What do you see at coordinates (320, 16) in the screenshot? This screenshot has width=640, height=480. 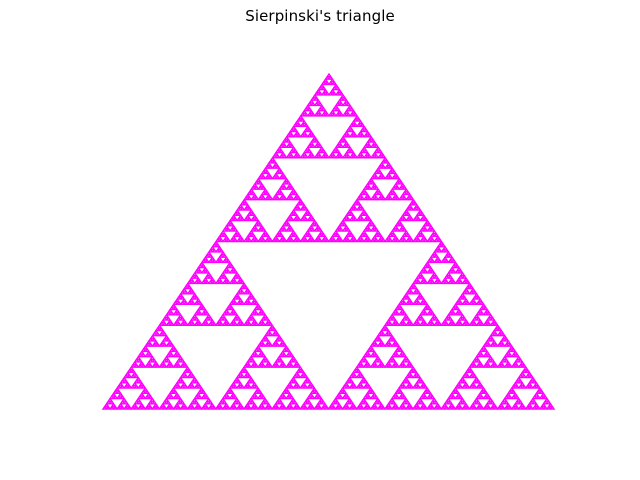 I see `figure-title: Sierpinski's triangle` at bounding box center [320, 16].